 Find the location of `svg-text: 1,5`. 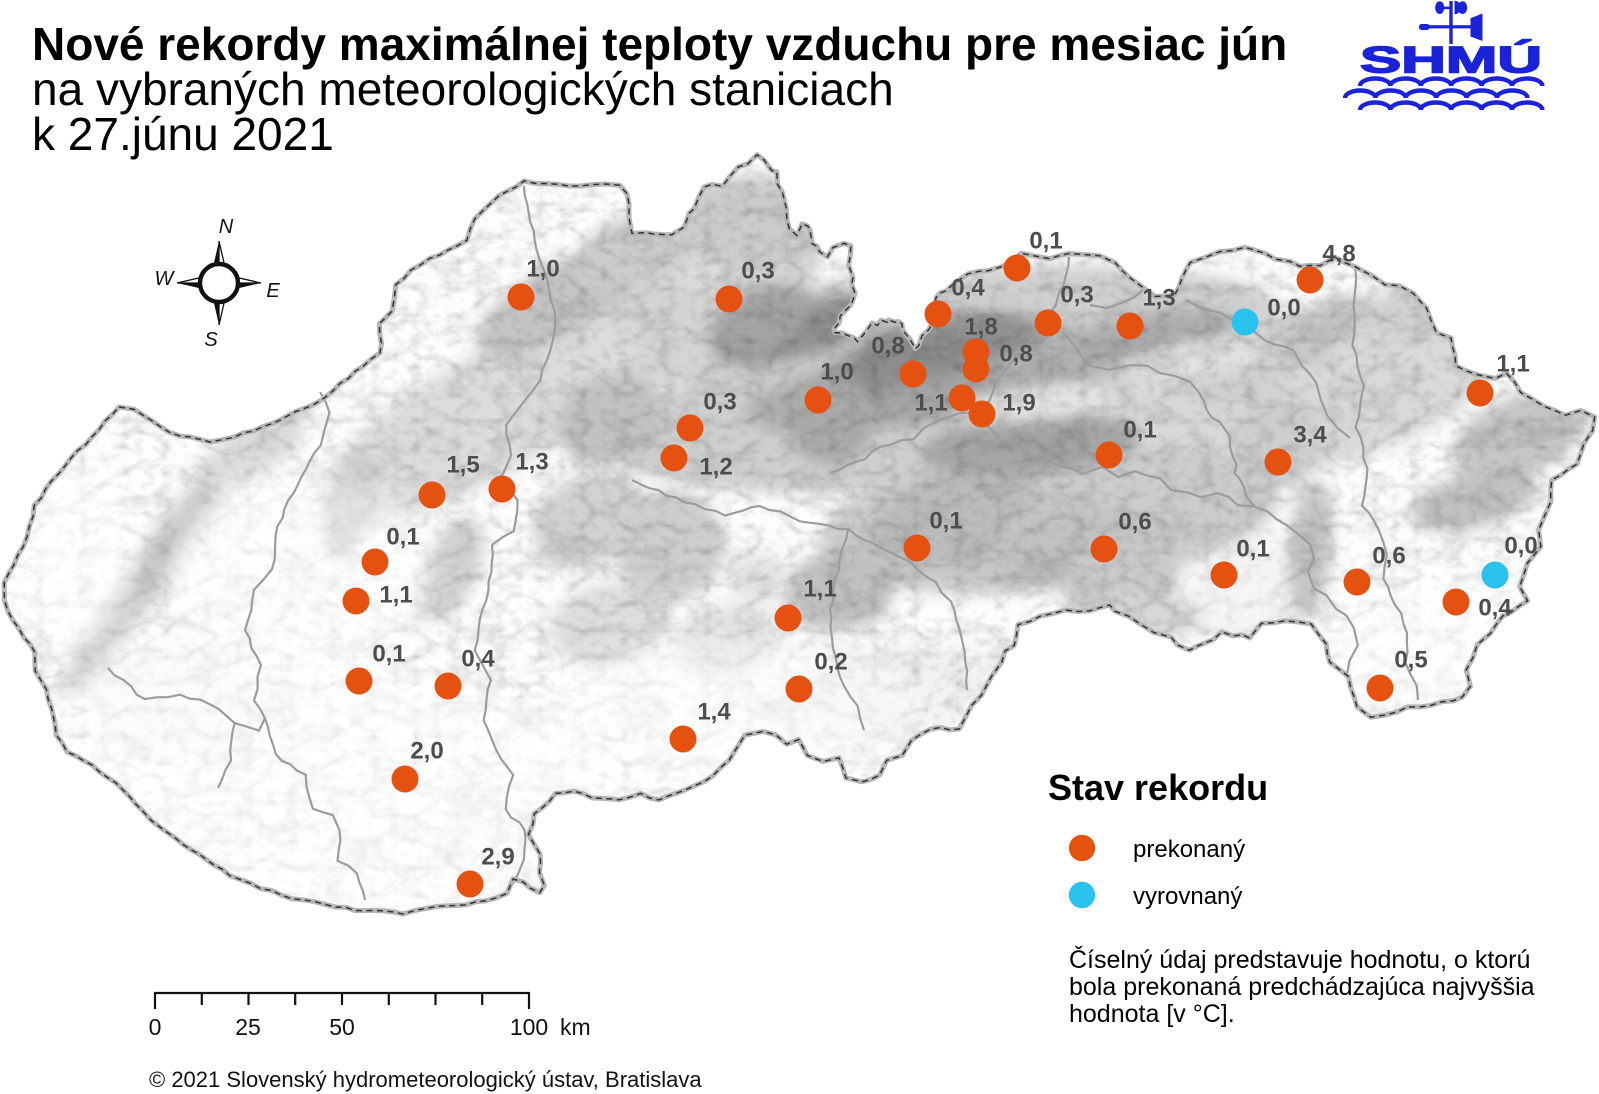

svg-text: 1,5 is located at coordinates (462, 465).